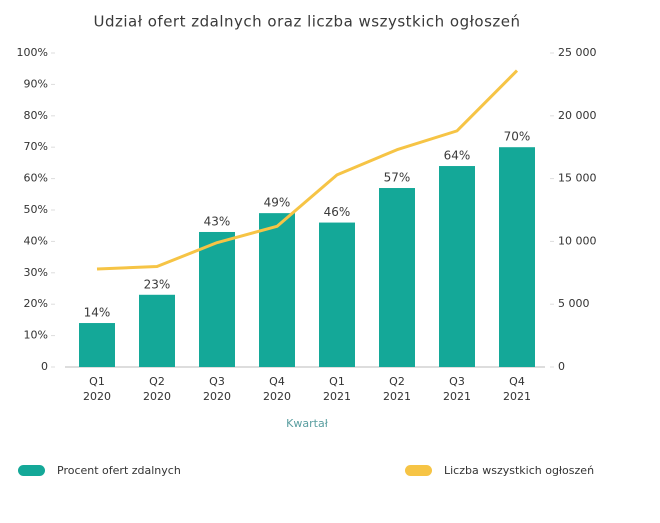  What do you see at coordinates (517, 137) in the screenshot?
I see `value-label: 70%` at bounding box center [517, 137].